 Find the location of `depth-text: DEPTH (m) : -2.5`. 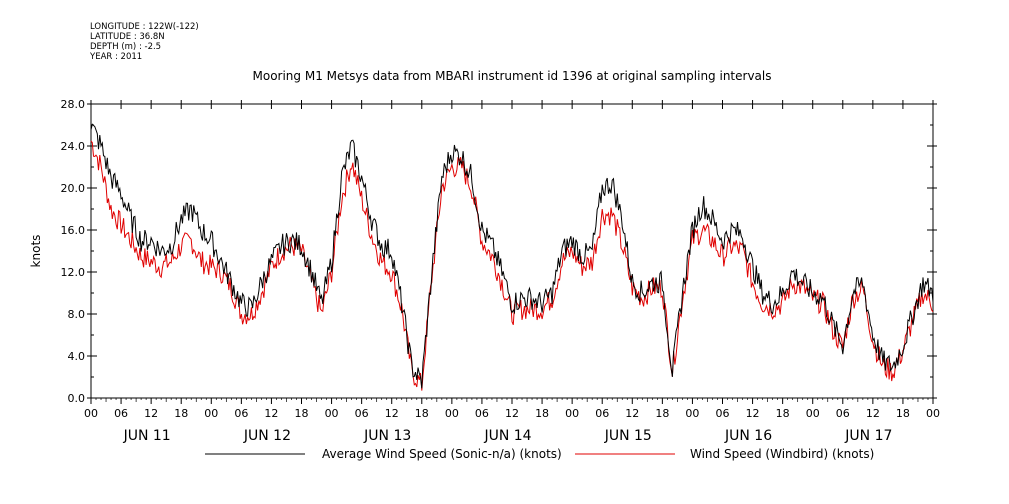

depth-text: DEPTH (m) : -2.5 is located at coordinates (126, 47).